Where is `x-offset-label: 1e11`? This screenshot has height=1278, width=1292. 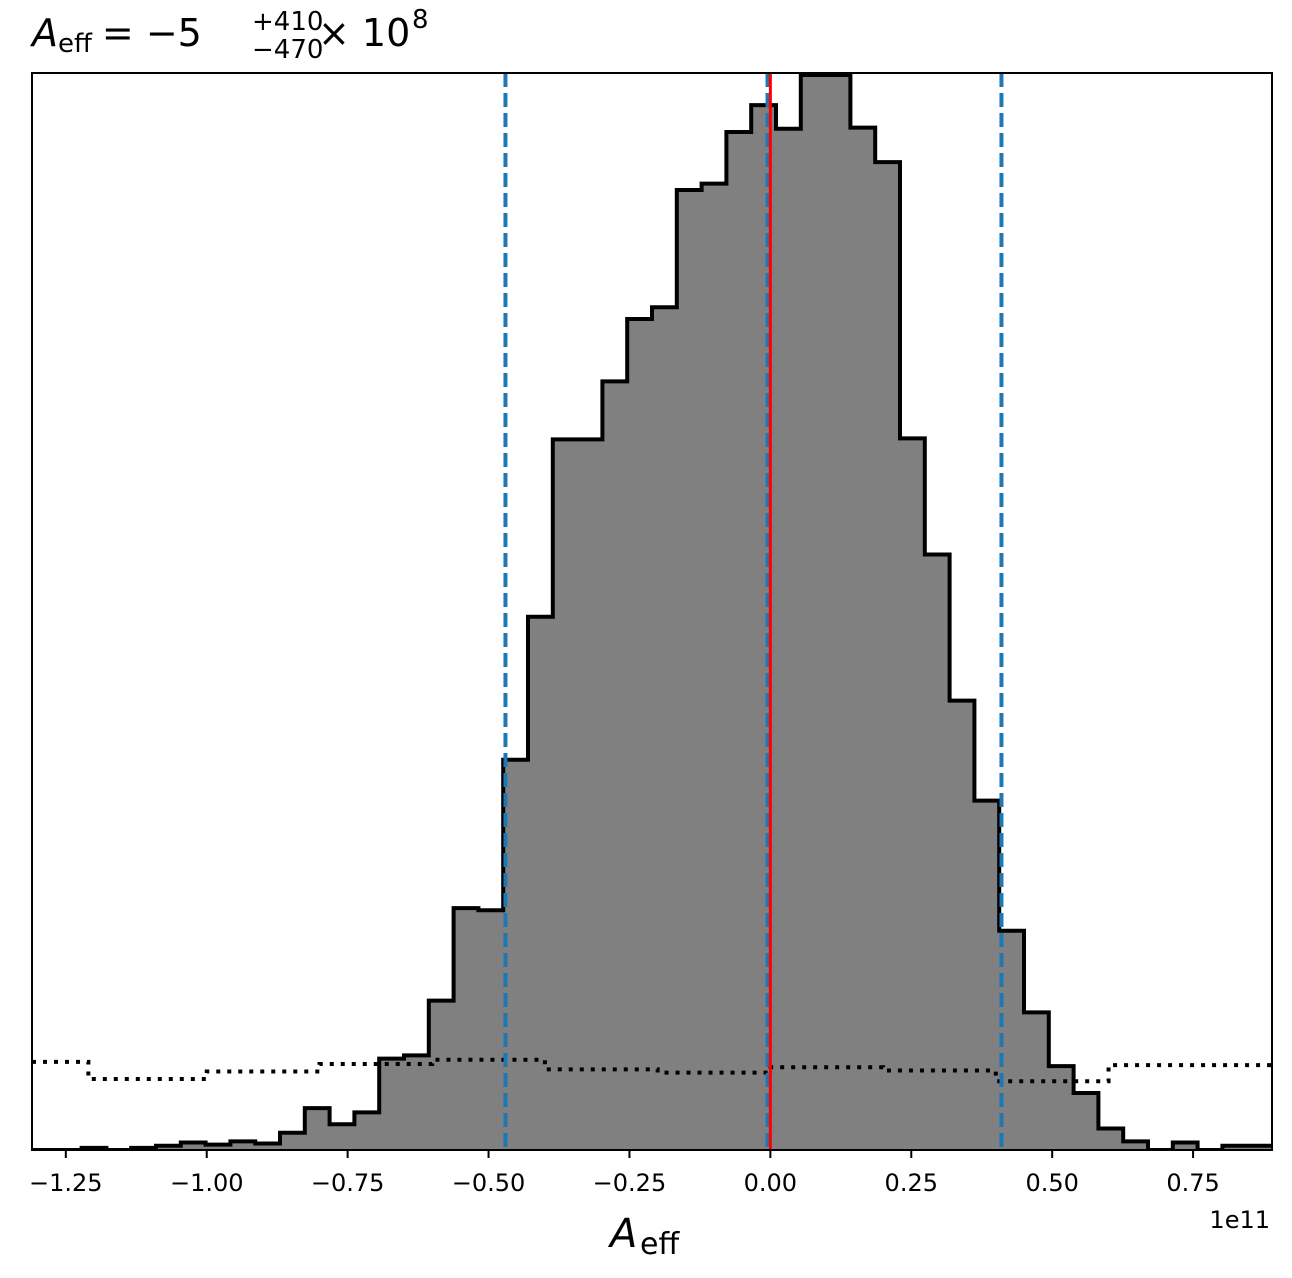
x-offset-label: 1e11 is located at coordinates (1239, 1220).